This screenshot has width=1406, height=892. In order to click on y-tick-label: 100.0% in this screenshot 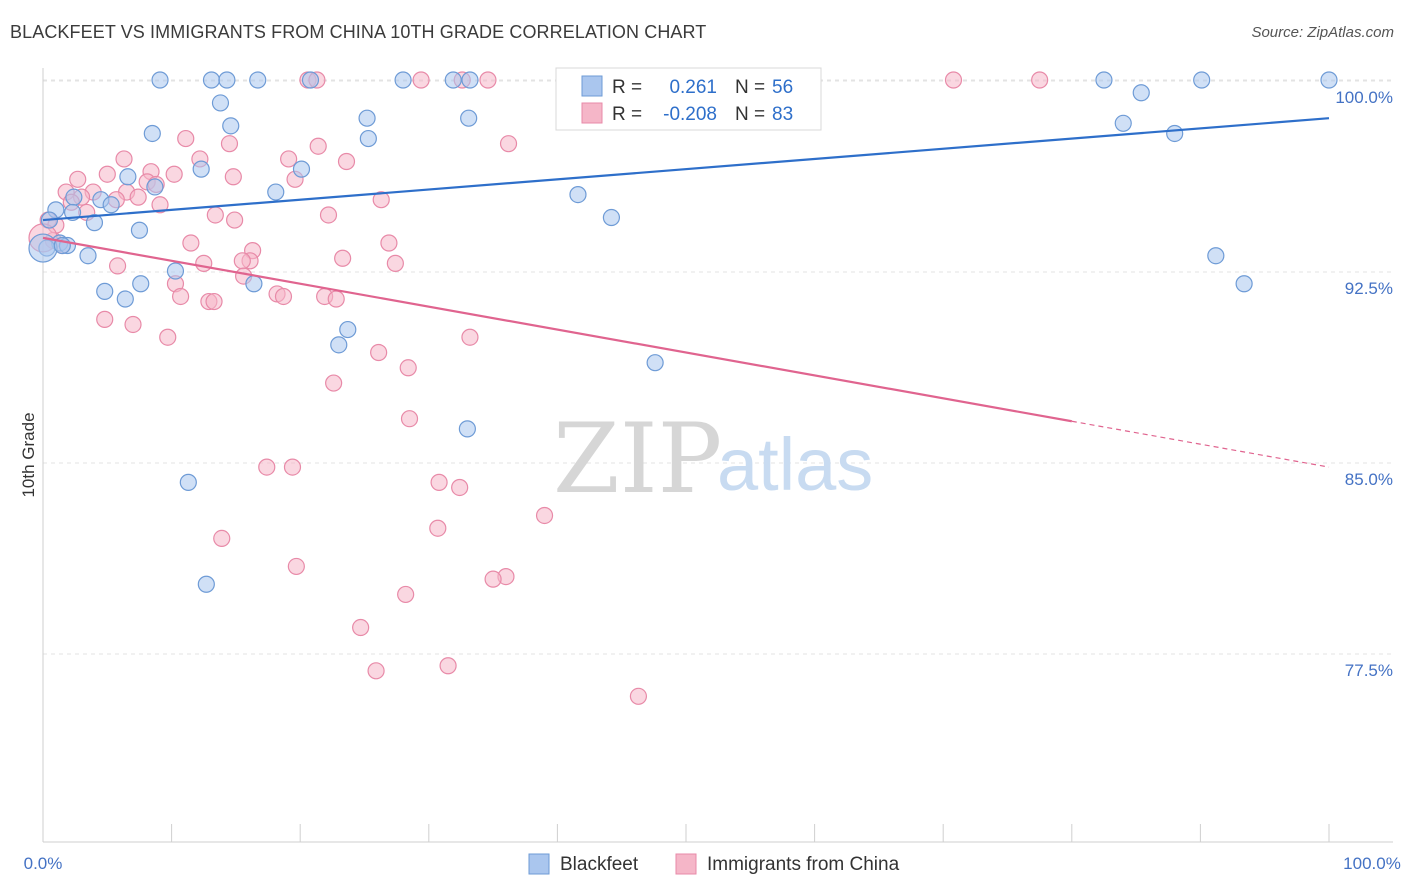, I will do `click(1364, 97)`.